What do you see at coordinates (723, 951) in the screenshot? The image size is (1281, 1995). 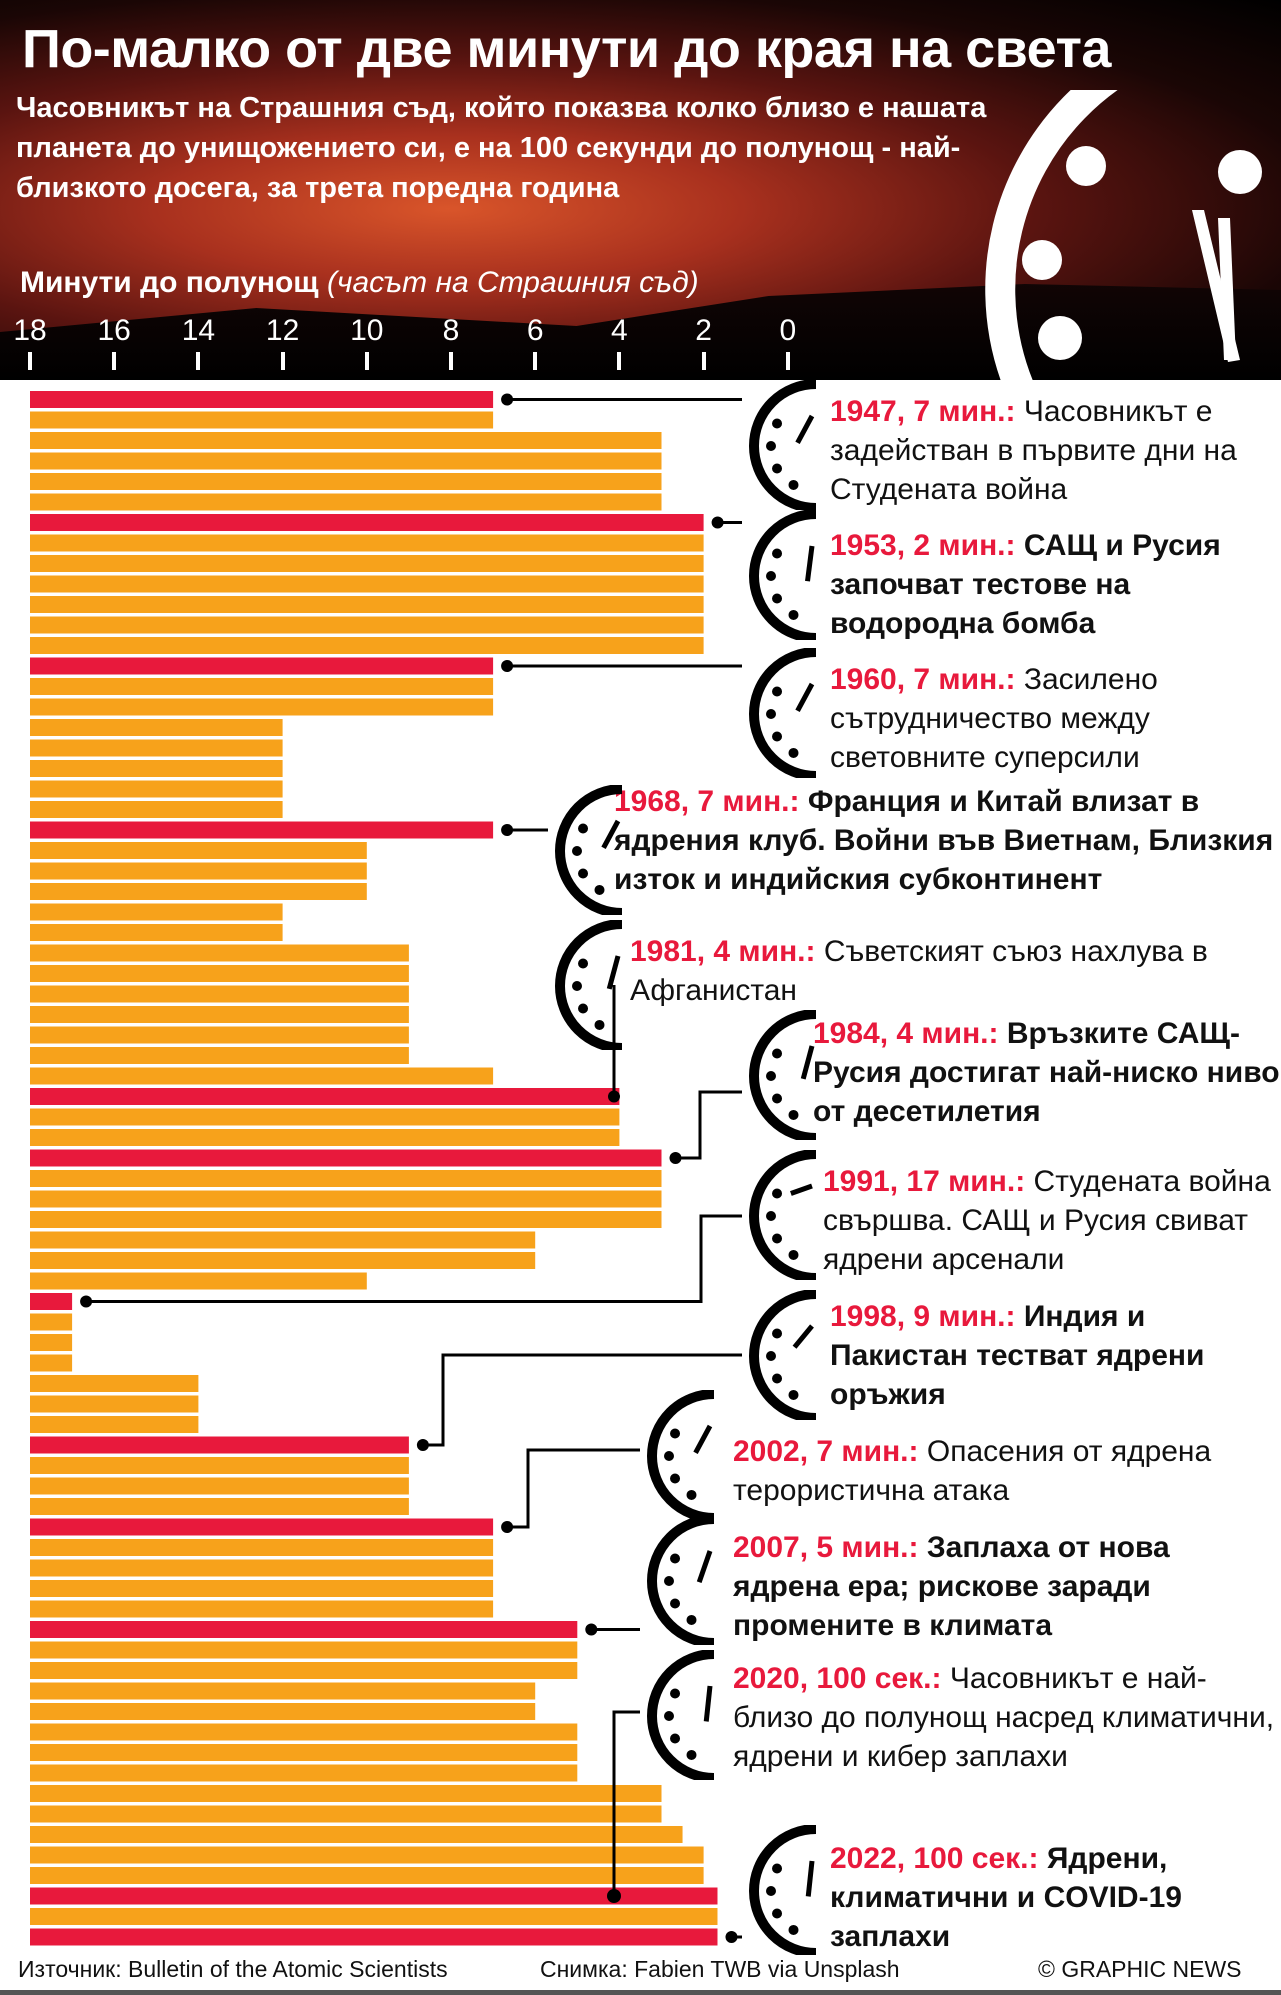 I see `annotation-year: 1981, 4 мин.:` at bounding box center [723, 951].